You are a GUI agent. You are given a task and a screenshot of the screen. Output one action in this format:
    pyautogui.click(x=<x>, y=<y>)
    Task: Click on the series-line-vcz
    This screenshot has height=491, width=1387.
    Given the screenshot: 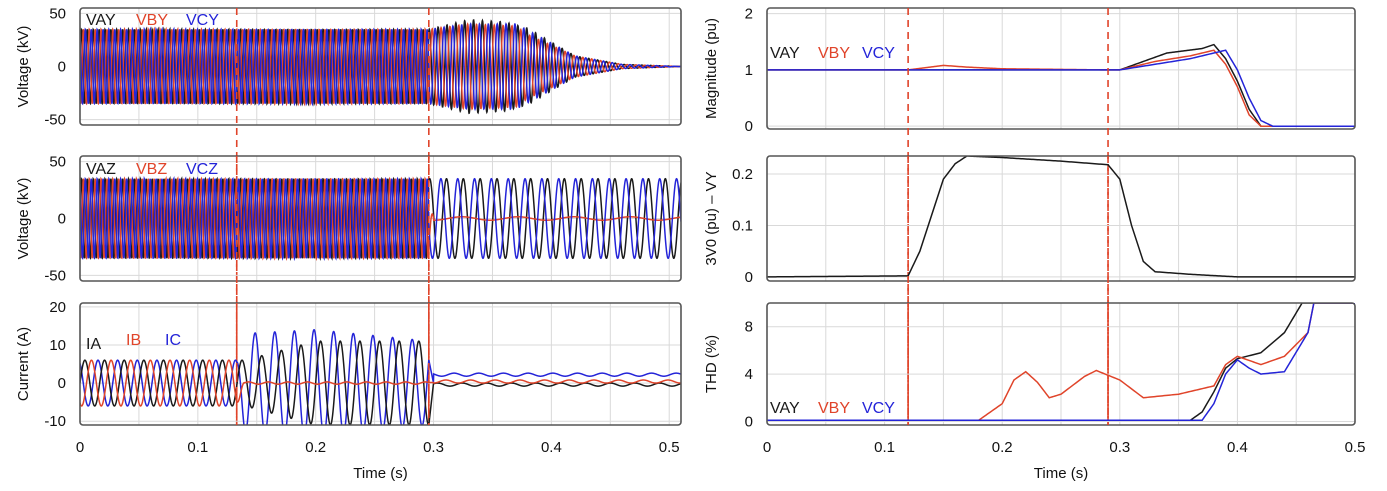 What is the action you would take?
    pyautogui.click(x=380, y=218)
    